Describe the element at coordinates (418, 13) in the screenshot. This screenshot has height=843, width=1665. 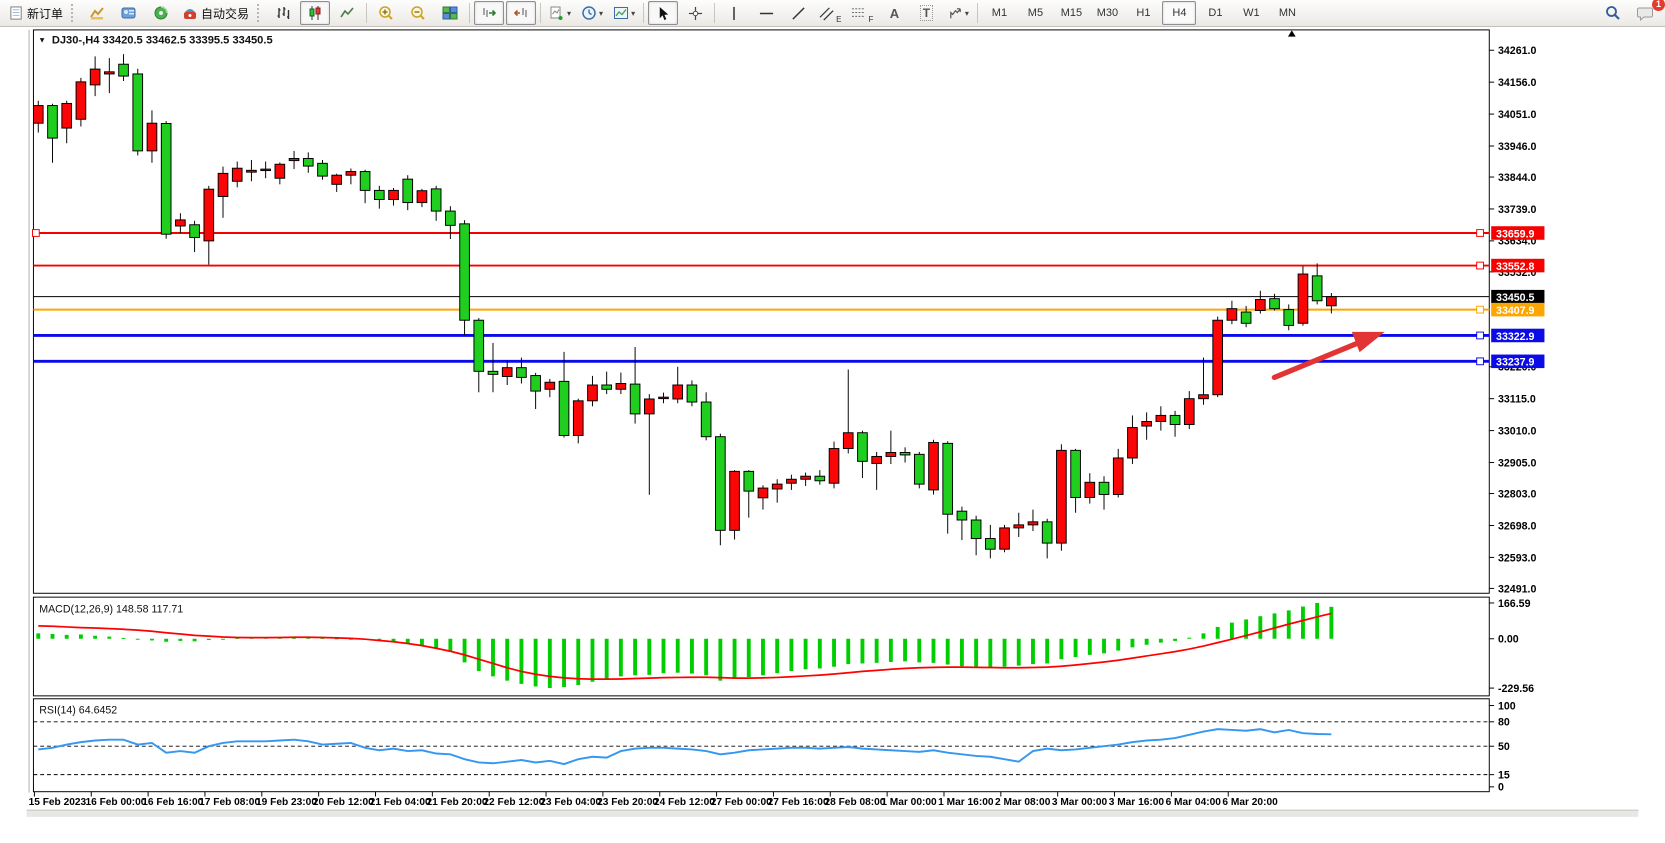
I see `zoom-out-button` at that location.